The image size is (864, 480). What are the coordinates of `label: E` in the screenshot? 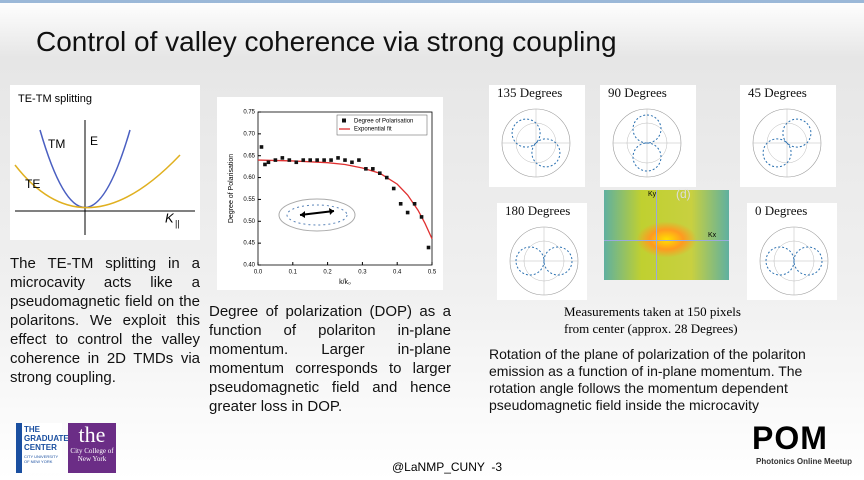 It's located at (94, 141).